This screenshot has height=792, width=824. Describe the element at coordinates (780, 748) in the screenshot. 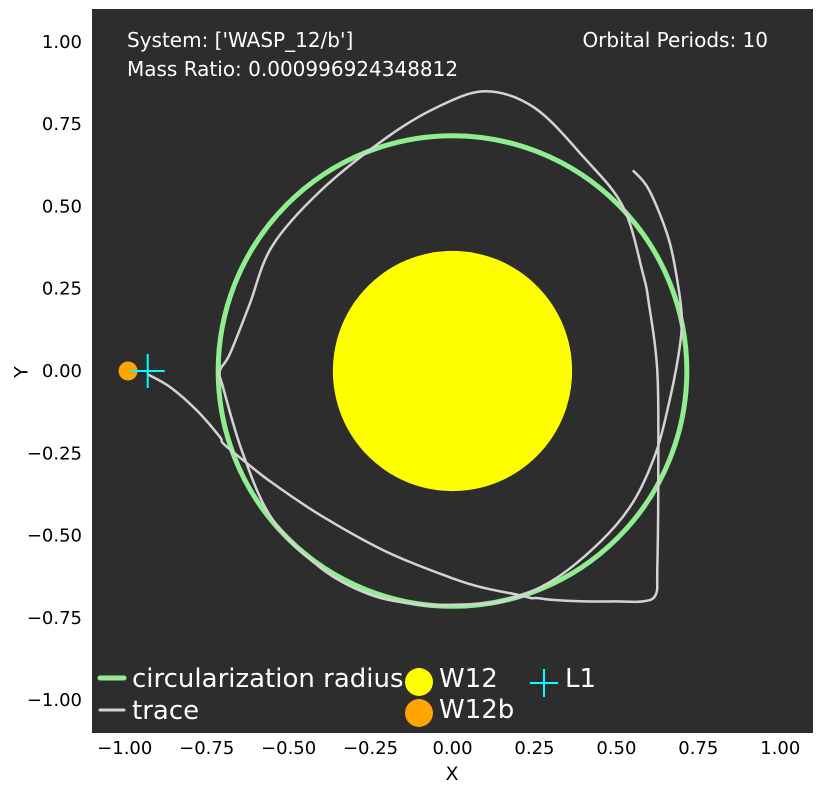

I see `x-tick-label: 1.00` at that location.